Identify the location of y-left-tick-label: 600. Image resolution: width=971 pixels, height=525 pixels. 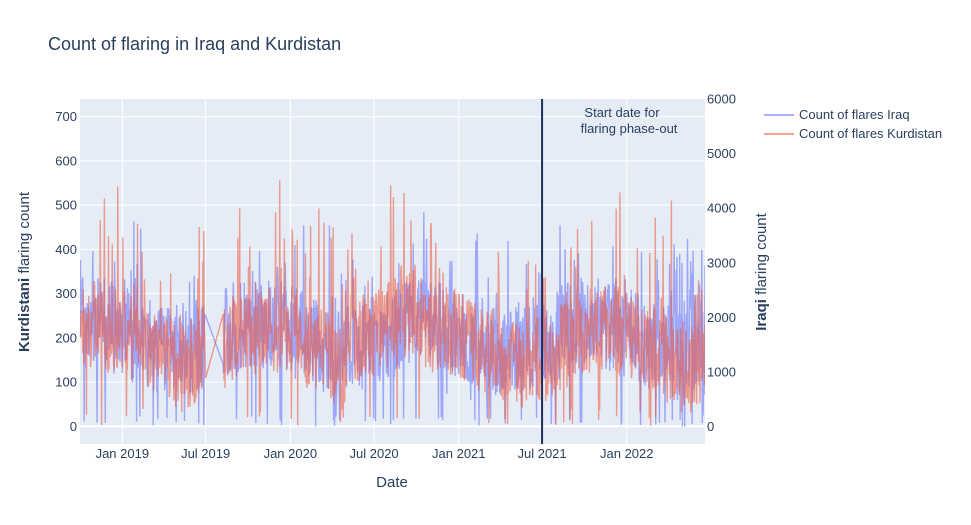
(66, 160).